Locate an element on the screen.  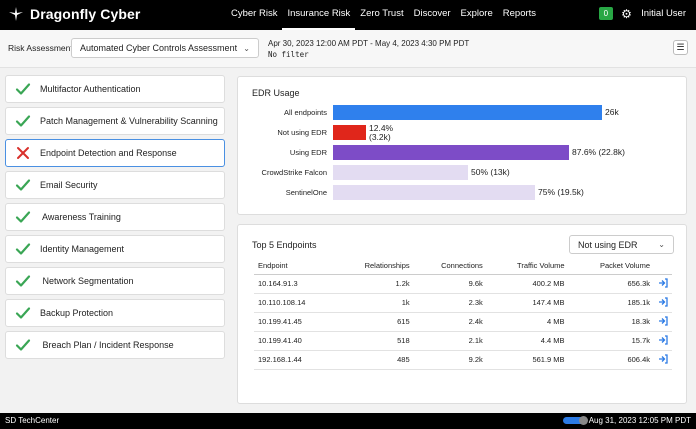
table-row: 10.199.41.40 518 2.1k 4.4 MB 15.7k is located at coordinates (463, 341).